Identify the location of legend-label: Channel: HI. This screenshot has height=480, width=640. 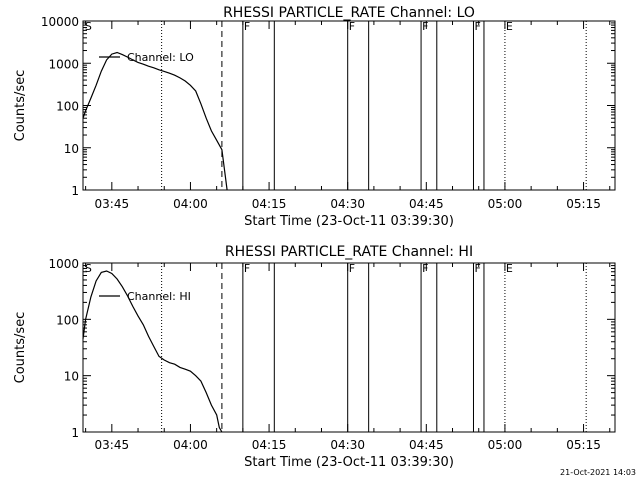
(159, 296).